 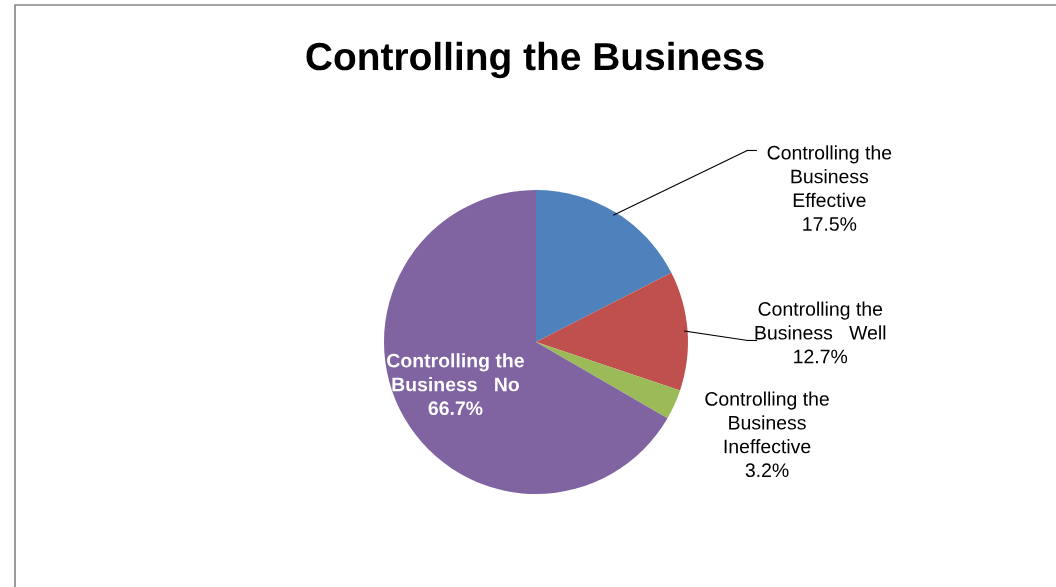 I want to click on data-label: 3.2%, so click(x=767, y=470).